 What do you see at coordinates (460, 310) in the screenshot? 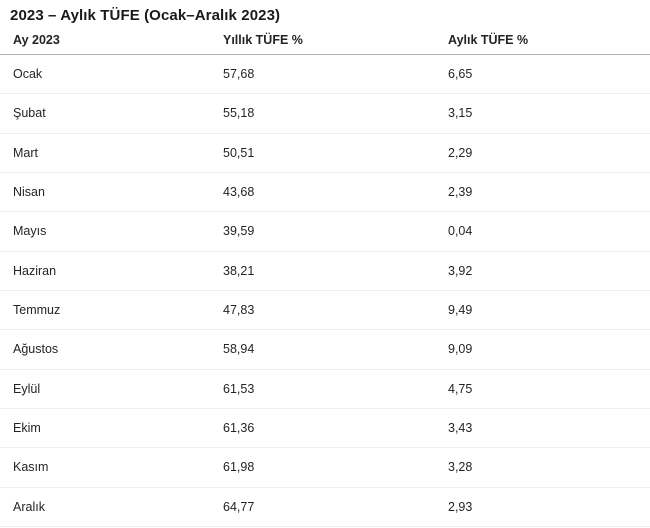
I see `cell-monthly-tufe: 9,49` at bounding box center [460, 310].